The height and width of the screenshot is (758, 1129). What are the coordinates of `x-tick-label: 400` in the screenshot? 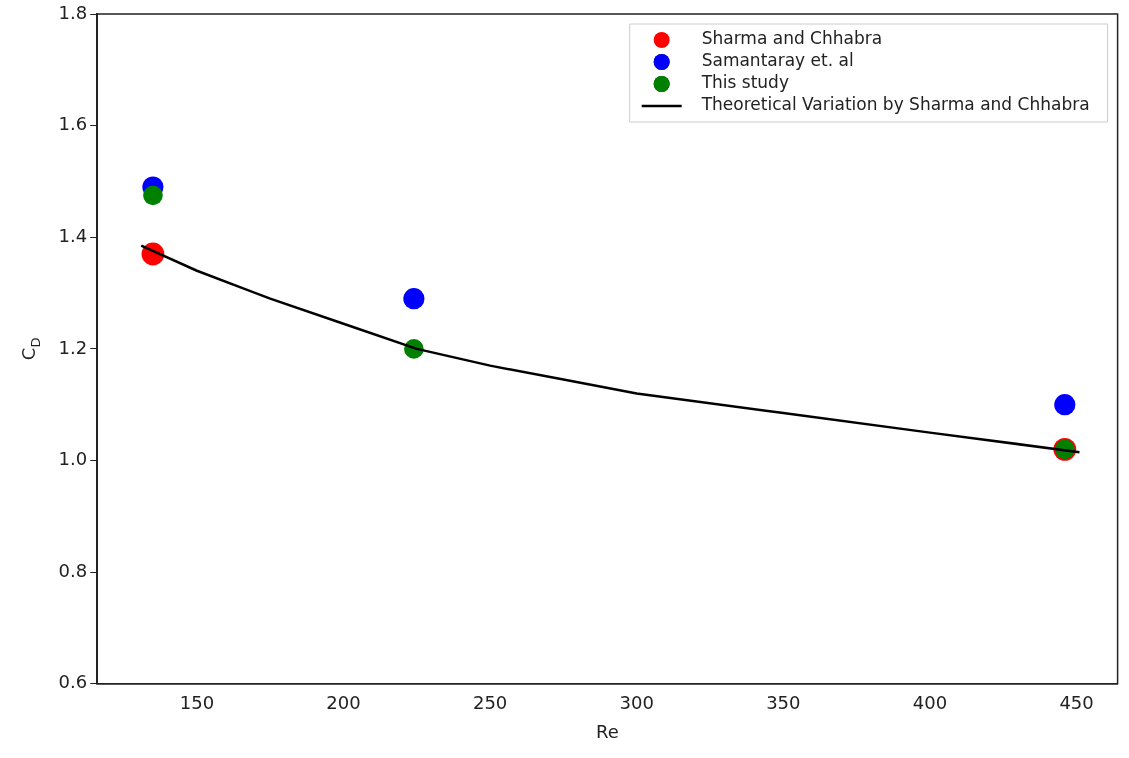 It's located at (930, 703).